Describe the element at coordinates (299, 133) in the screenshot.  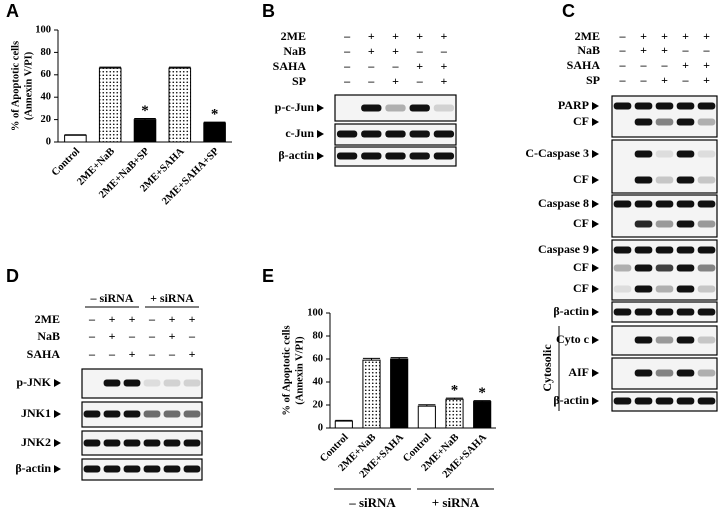
I see `band-label: c-Jun` at that location.